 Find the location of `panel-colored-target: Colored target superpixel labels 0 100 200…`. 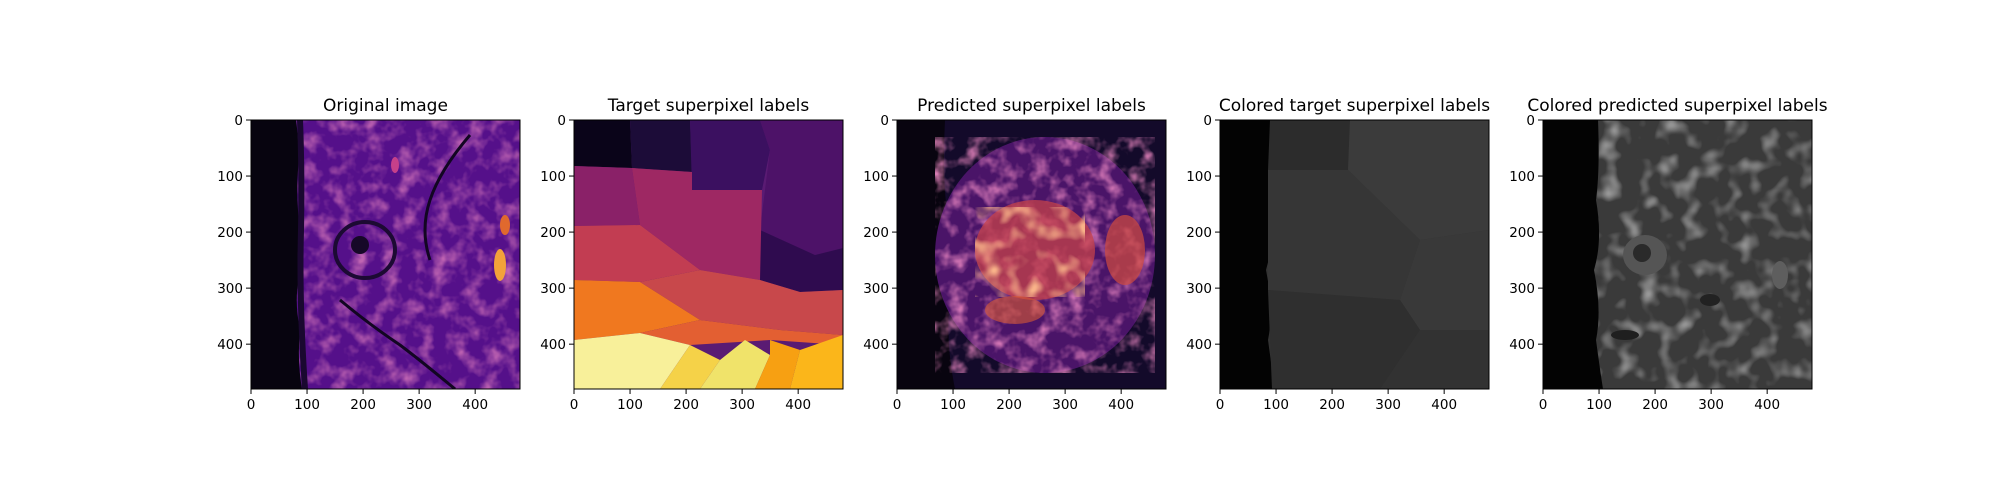

panel-colored-target: Colored target superpixel labels 0 100 200… is located at coordinates (1338, 254).